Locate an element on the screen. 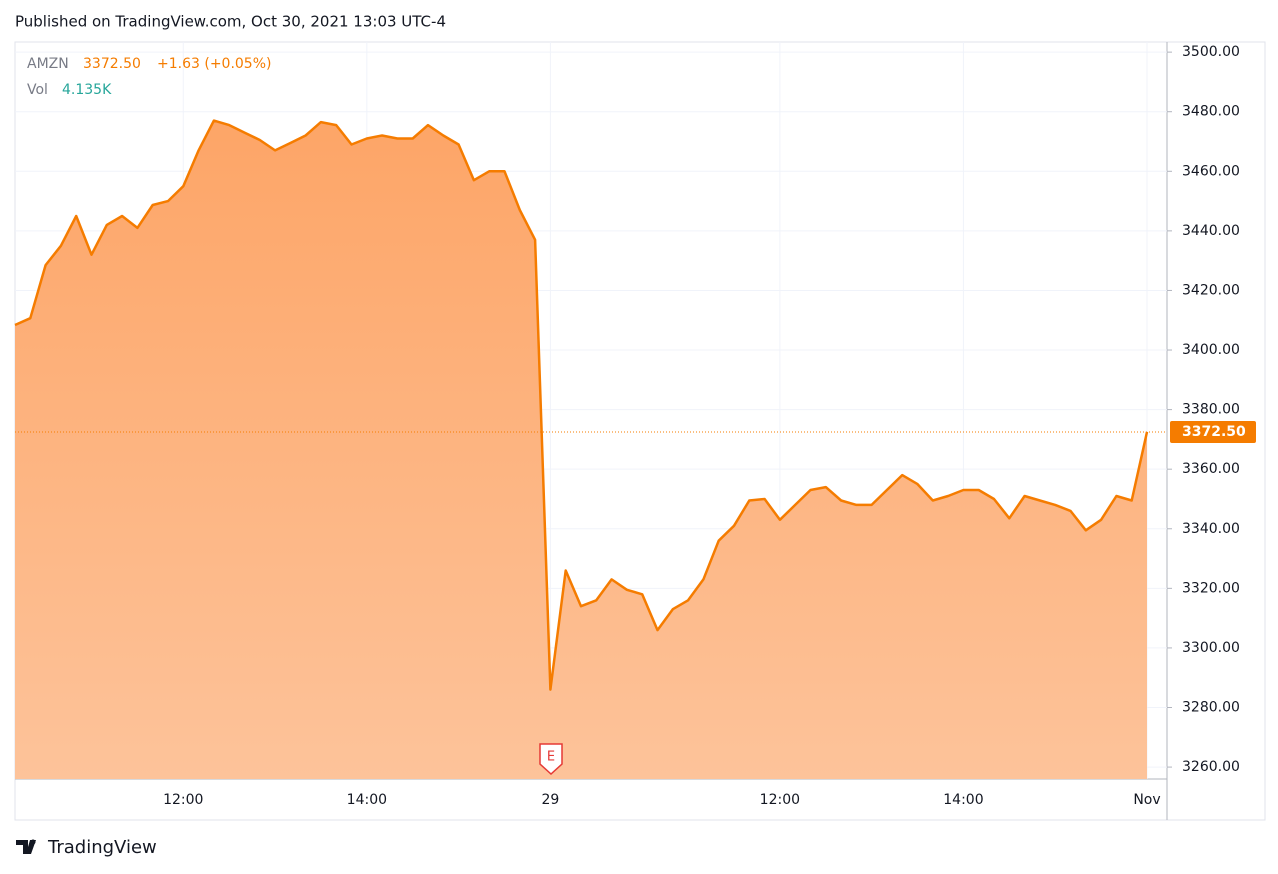 The image size is (1278, 874). y-tick-label: 3320.00 is located at coordinates (1211, 588).